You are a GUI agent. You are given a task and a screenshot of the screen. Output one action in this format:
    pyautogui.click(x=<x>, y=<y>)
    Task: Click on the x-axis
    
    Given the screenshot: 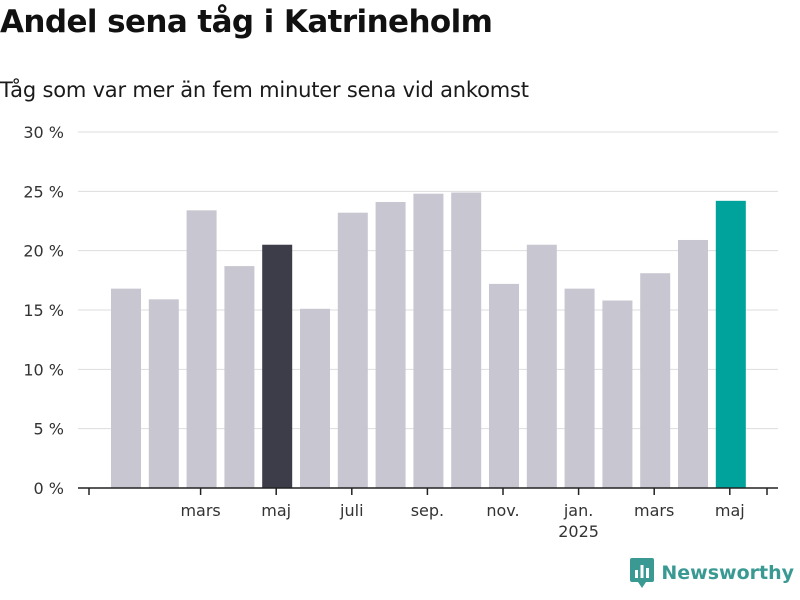 What is the action you would take?
    pyautogui.click(x=428, y=491)
    